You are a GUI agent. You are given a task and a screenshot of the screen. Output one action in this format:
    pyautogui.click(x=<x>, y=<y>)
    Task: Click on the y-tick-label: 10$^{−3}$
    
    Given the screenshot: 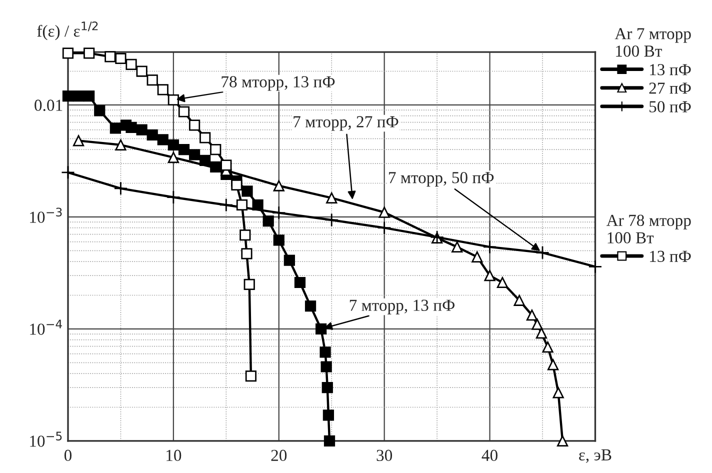 What is the action you would take?
    pyautogui.click(x=46, y=215)
    